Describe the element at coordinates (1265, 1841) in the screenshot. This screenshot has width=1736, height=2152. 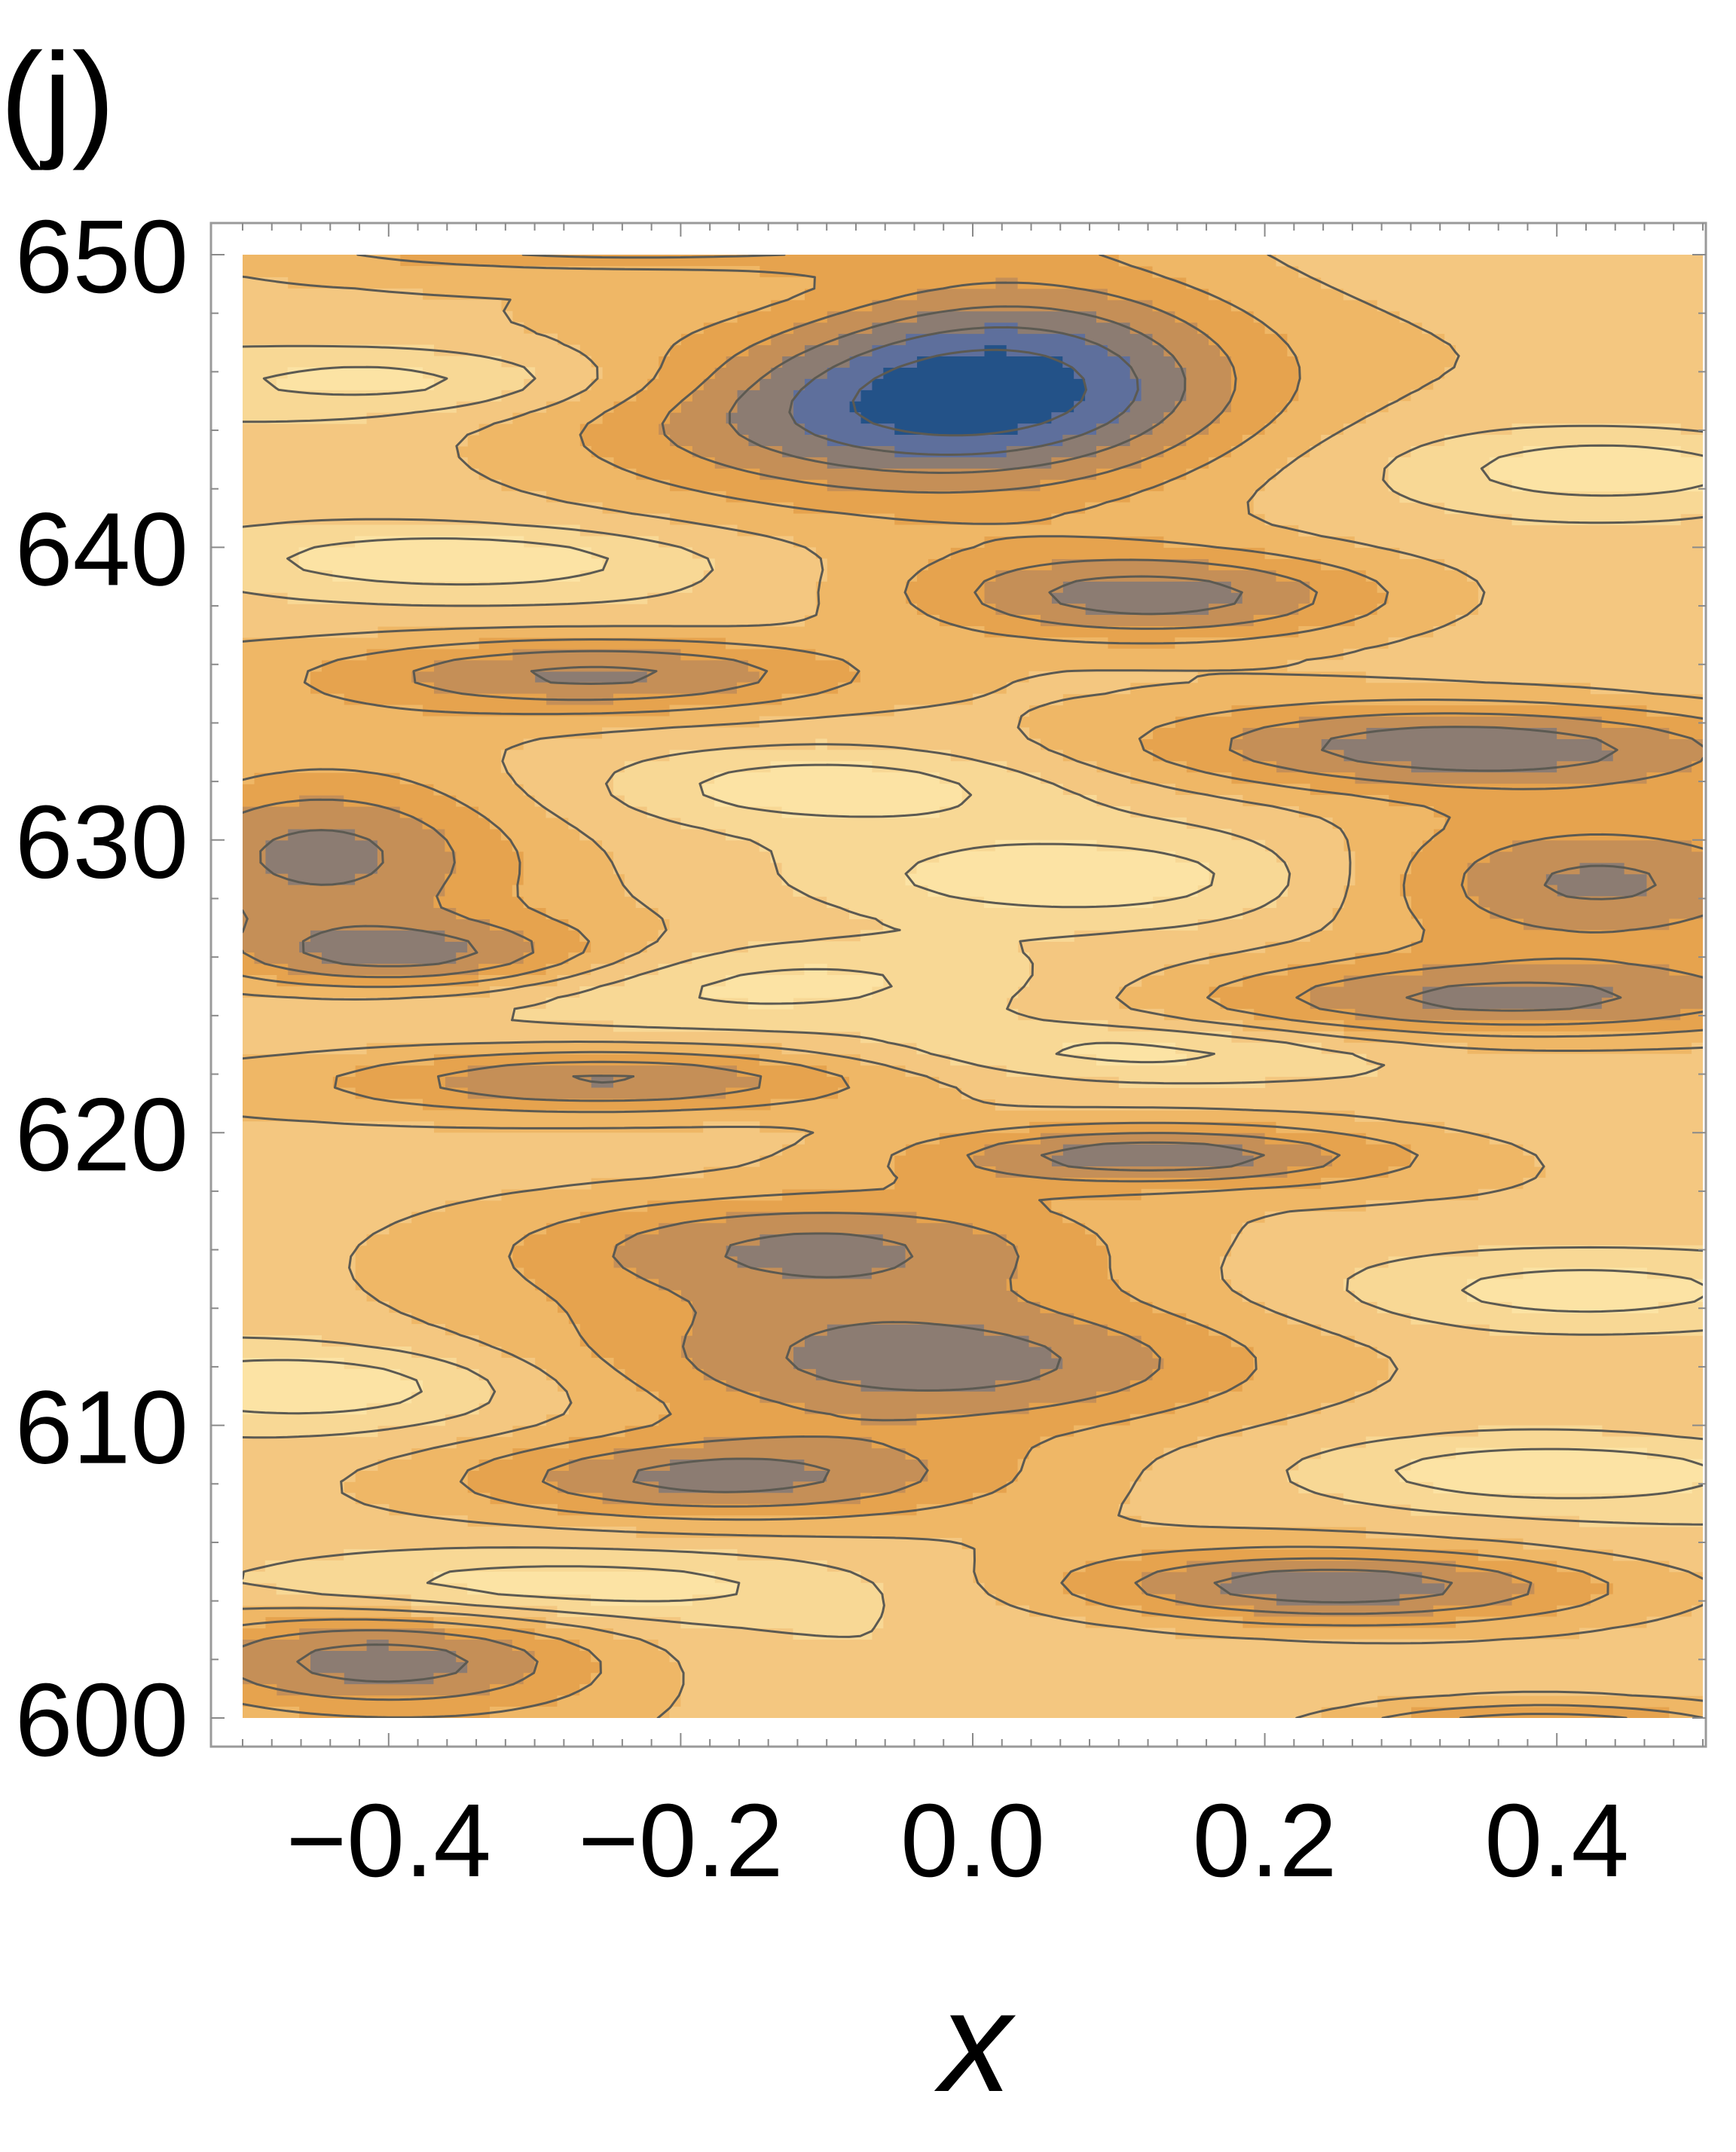
I see `x-tick-label: 0.2` at that location.